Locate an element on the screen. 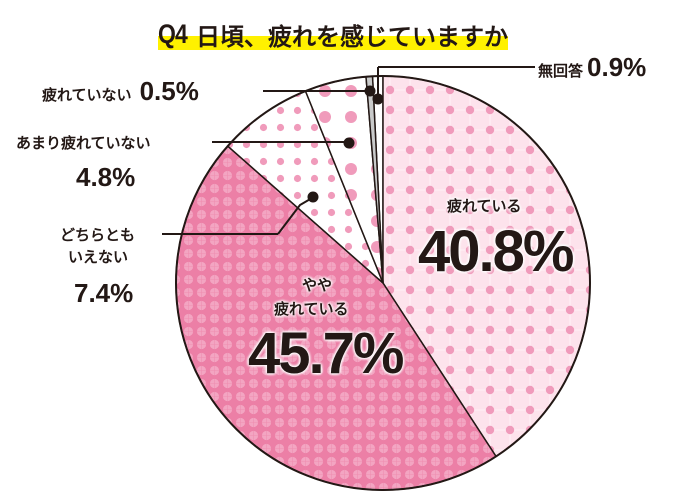 The image size is (700, 492). label-tsukarete-inai-pct: 0.5% is located at coordinates (169, 91).